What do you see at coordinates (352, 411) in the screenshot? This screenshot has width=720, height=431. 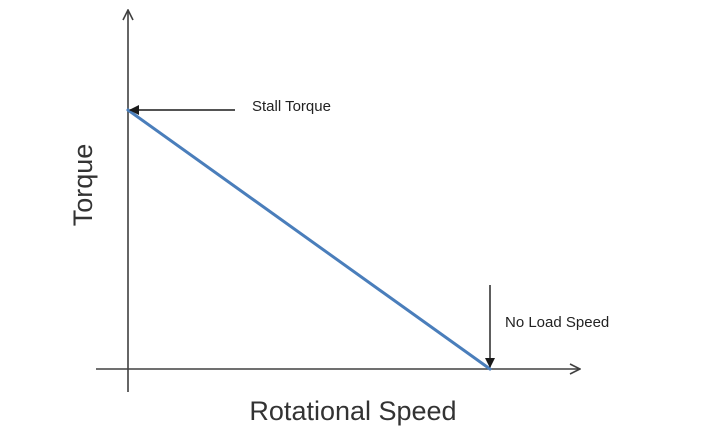 I see `x-axis-label: Rotational Speed` at bounding box center [352, 411].